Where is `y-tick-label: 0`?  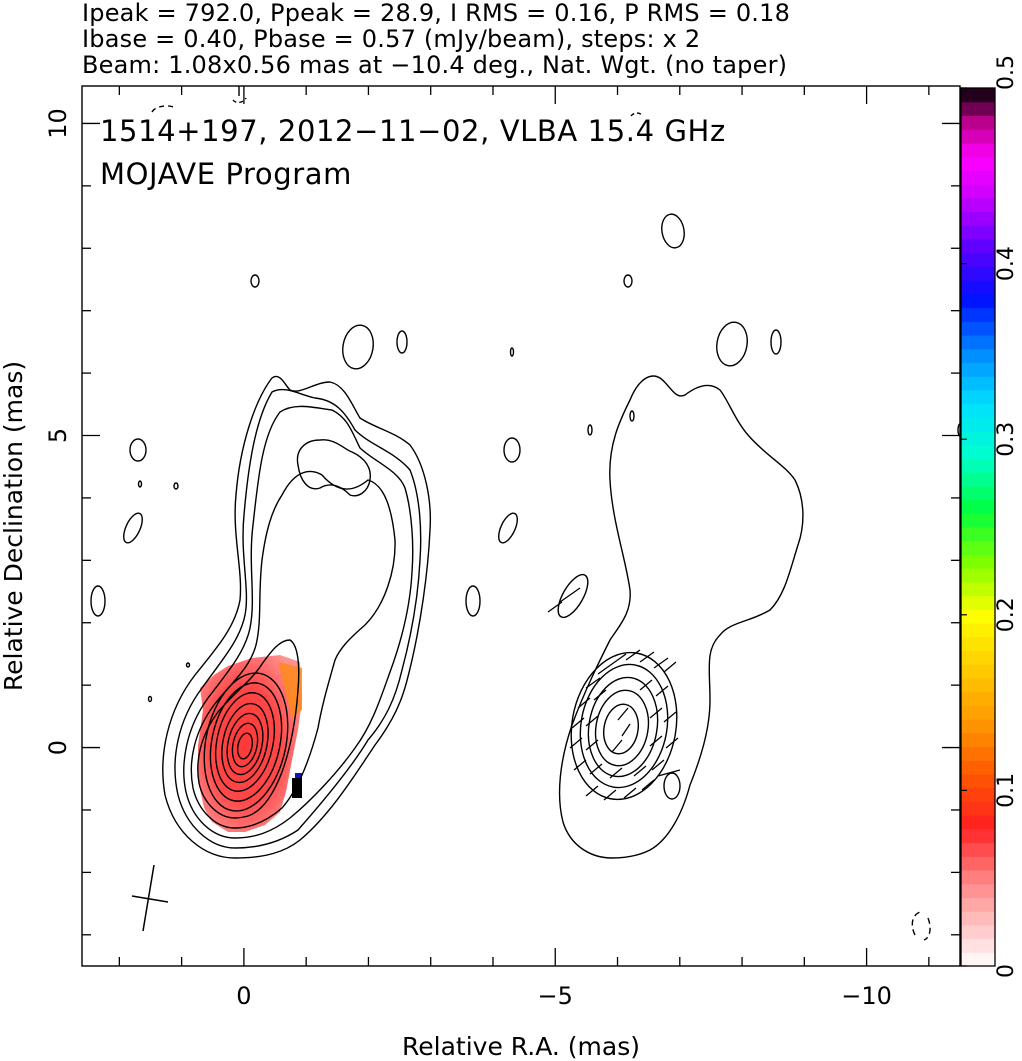
y-tick-label: 0 is located at coordinates (58, 747).